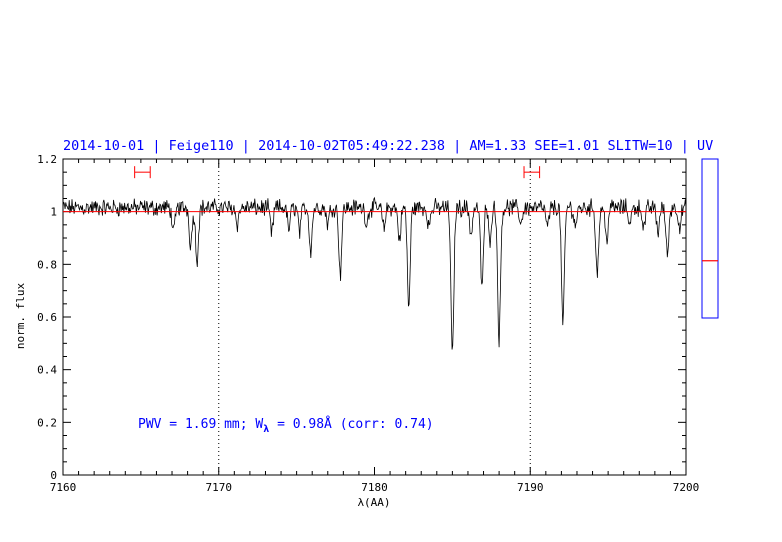 This screenshot has height=542, width=782. Describe the element at coordinates (373, 502) in the screenshot. I see `x-axis-label: λ(AA)` at that location.